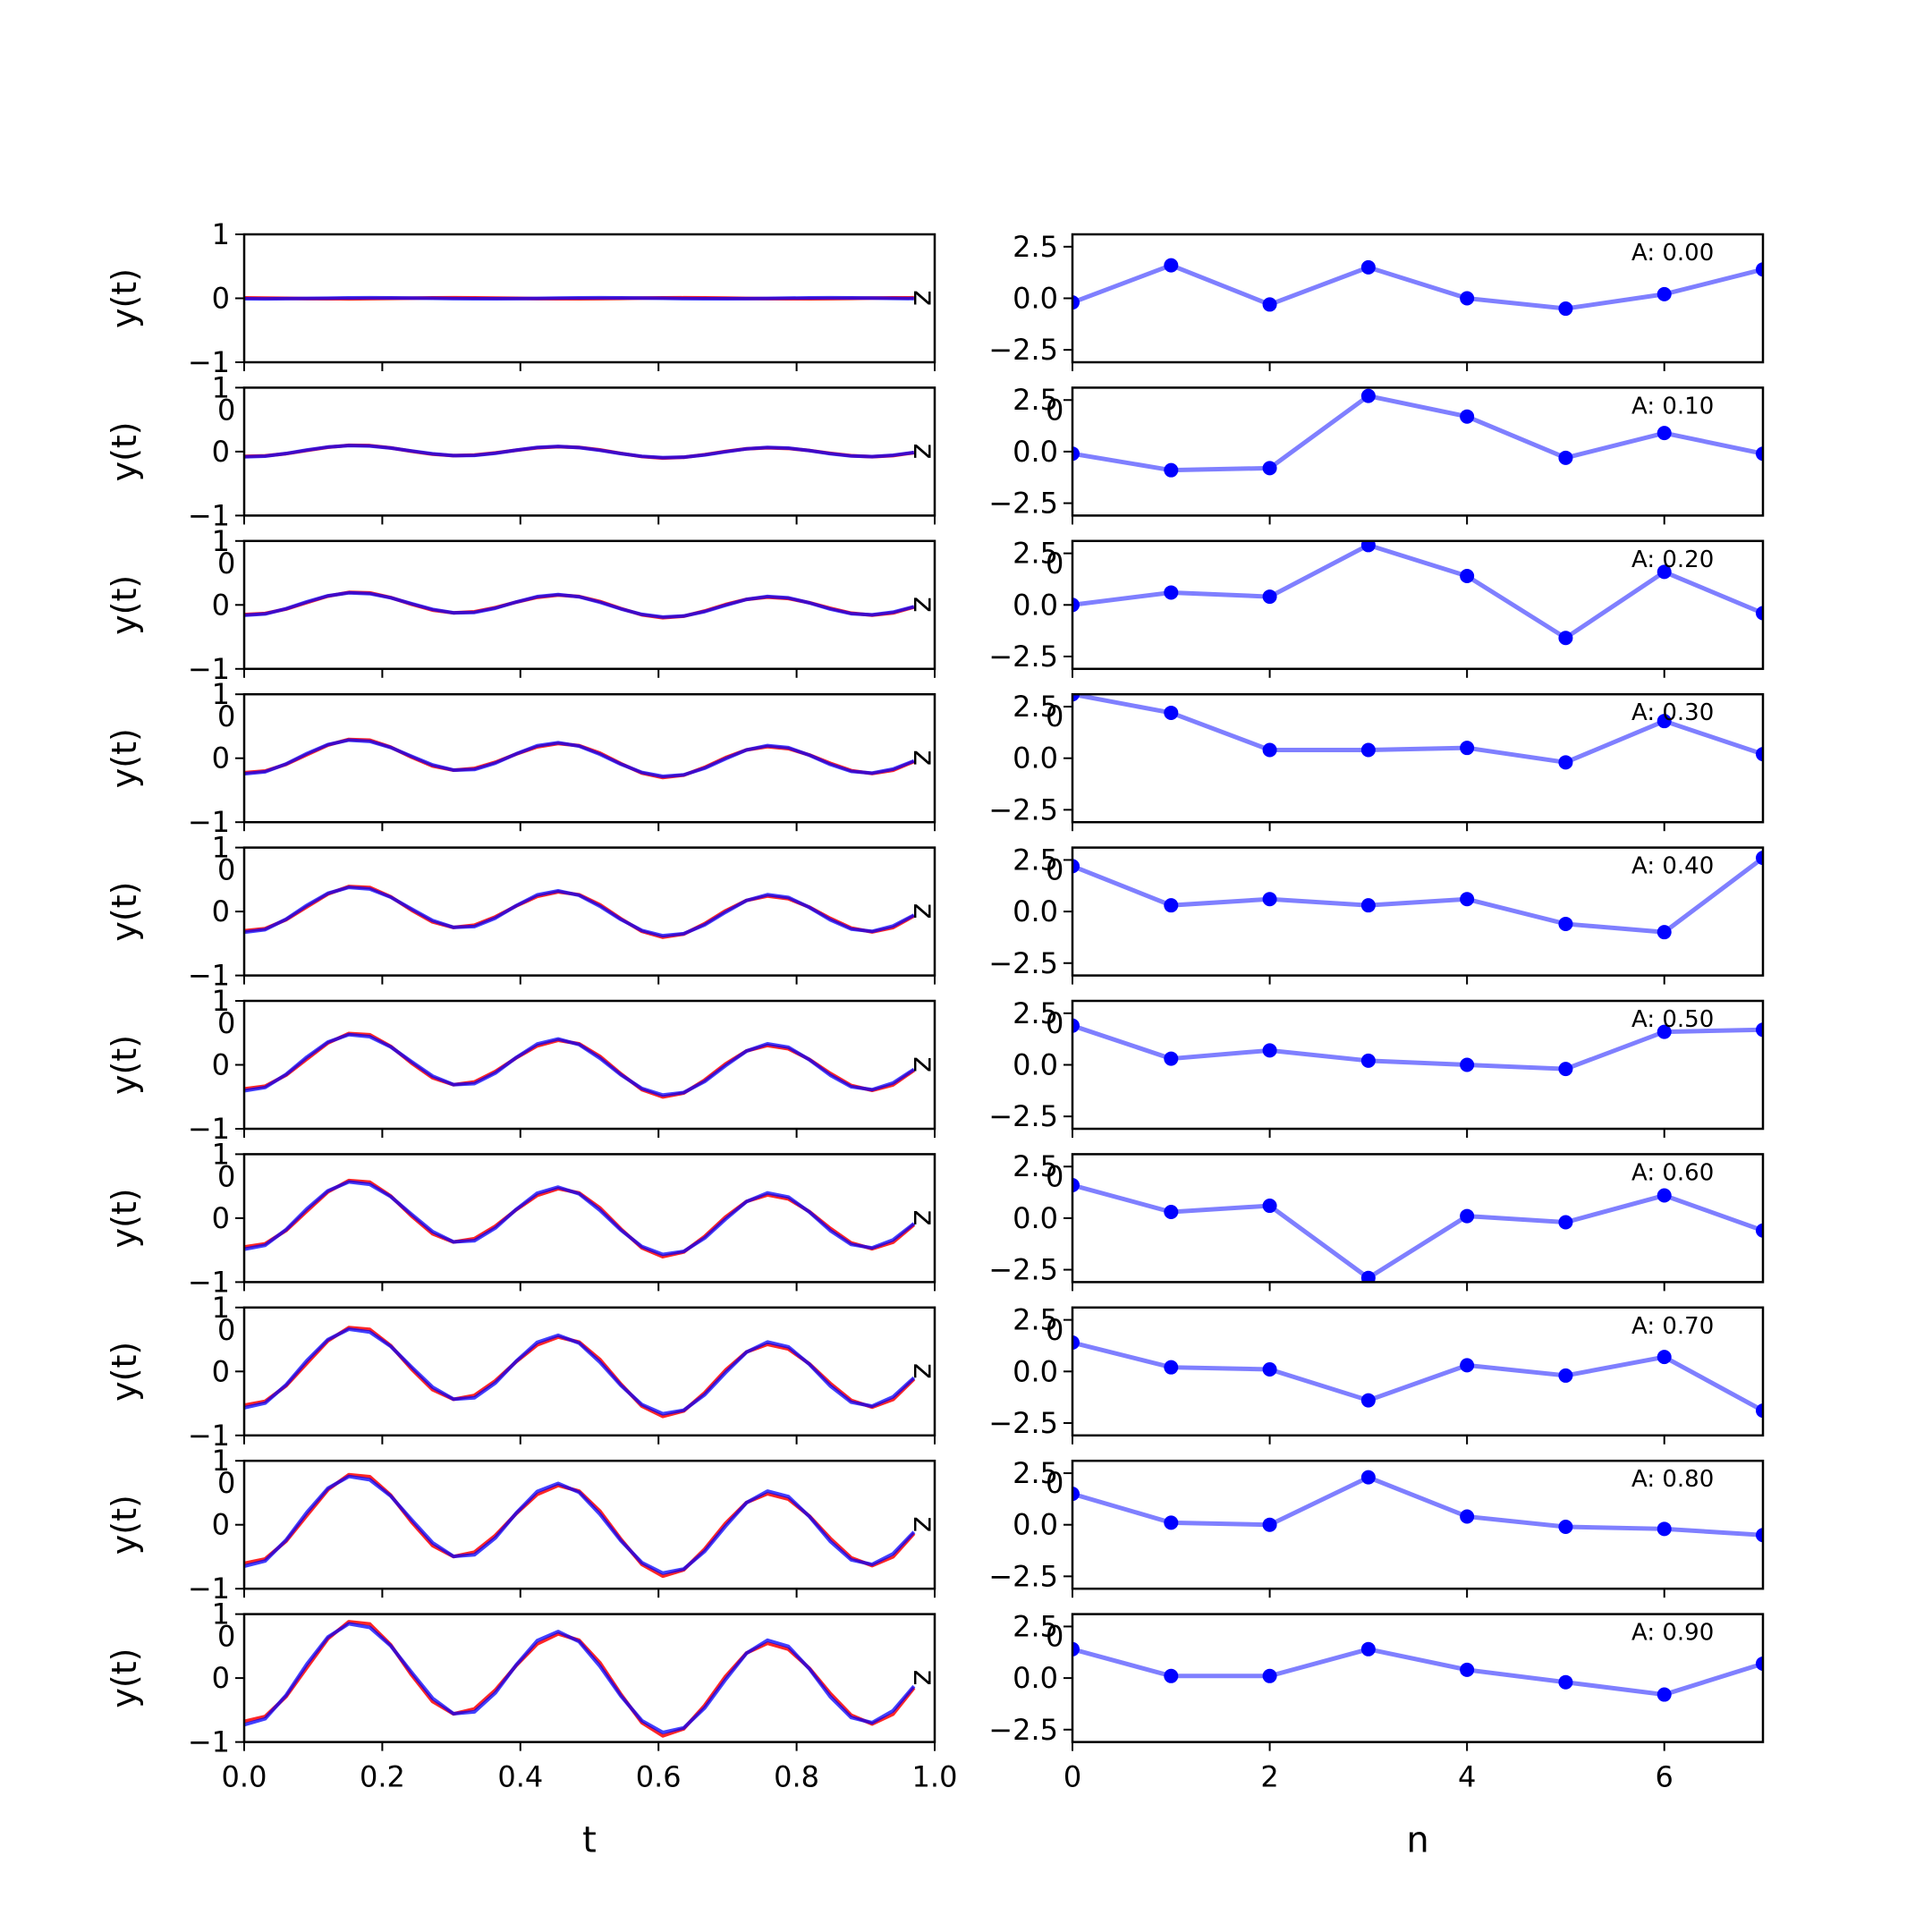 The width and height of the screenshot is (1932, 1932). I want to click on y-tick-label: 0.0, so click(1035, 1218).